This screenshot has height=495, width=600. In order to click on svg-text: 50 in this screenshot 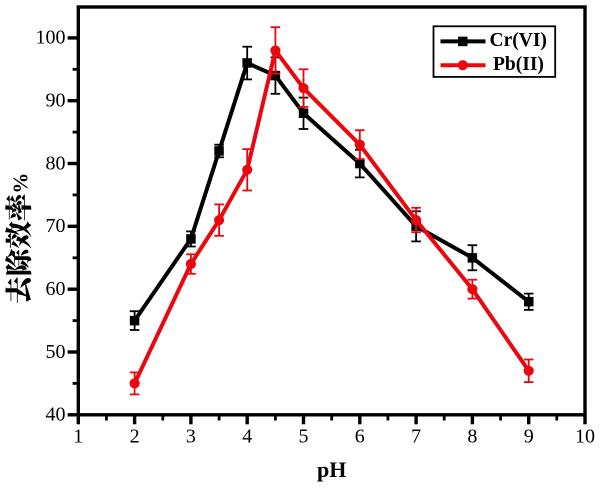, I will do `click(56, 352)`.